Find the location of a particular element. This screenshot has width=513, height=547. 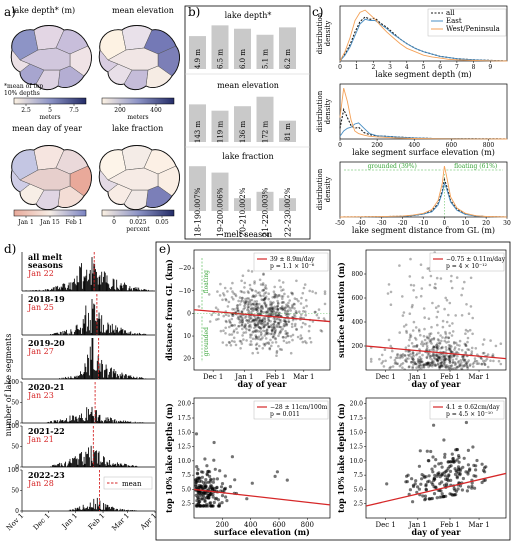

map-note: 10% depths is located at coordinates (22, 93).